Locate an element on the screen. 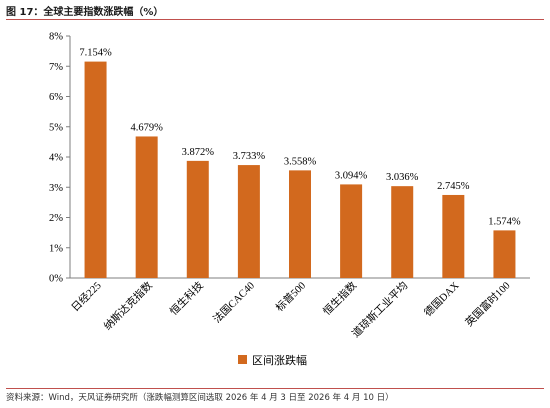 The image size is (550, 408). value-label: 3.094% is located at coordinates (351, 175).